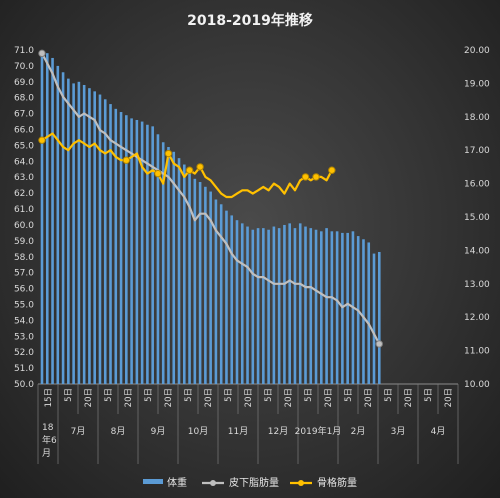 This screenshot has width=500, height=498. I want to click on y-right-tick-label: 17.00, so click(477, 151).